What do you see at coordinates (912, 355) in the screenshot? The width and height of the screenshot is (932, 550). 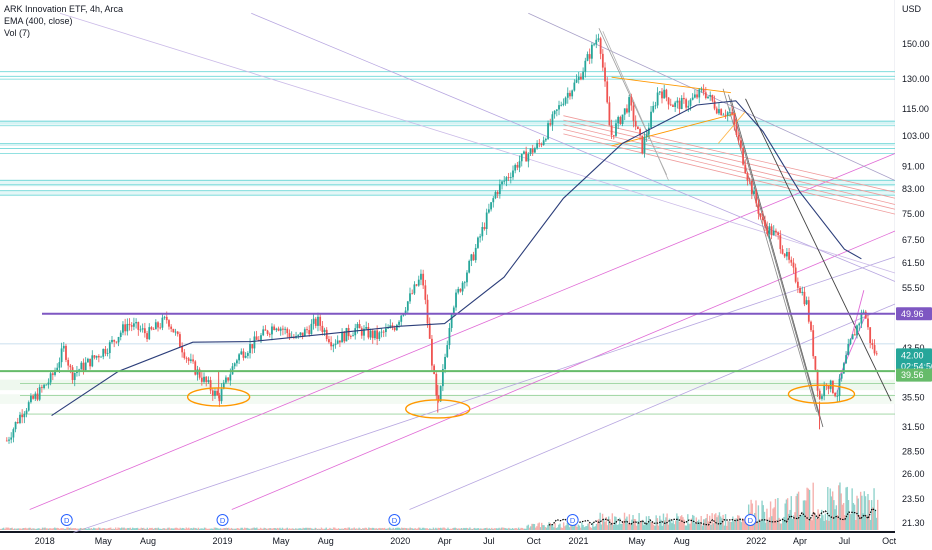 I see `last-price-tag: 42.00` at bounding box center [912, 355].